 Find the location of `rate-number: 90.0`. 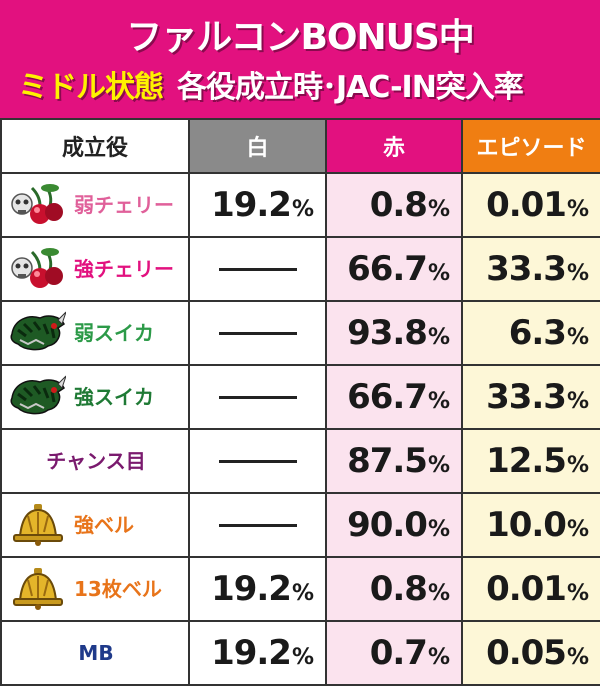

rate-number: 90.0 is located at coordinates (387, 525).